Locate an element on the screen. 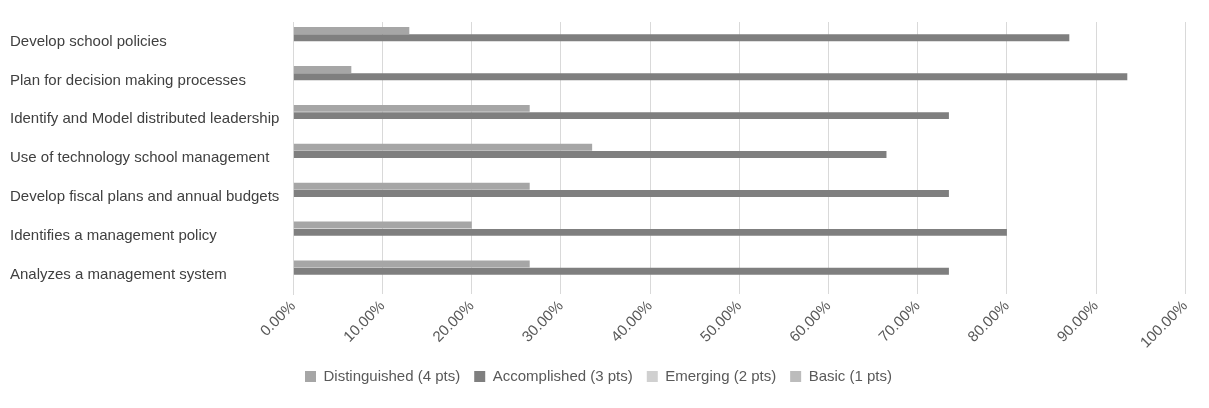  legend-label: Distinguished (4 pts) is located at coordinates (392, 375).